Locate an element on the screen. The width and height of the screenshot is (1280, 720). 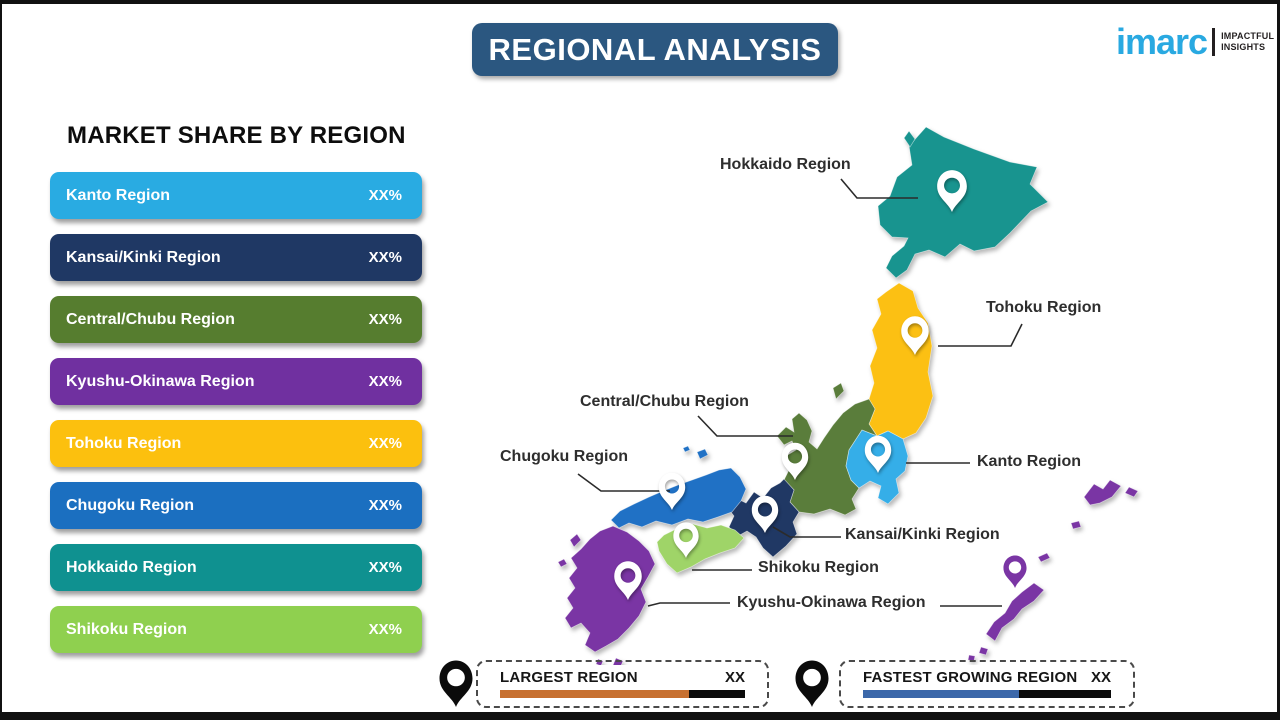
callout-line-tohoku is located at coordinates (980, 335).